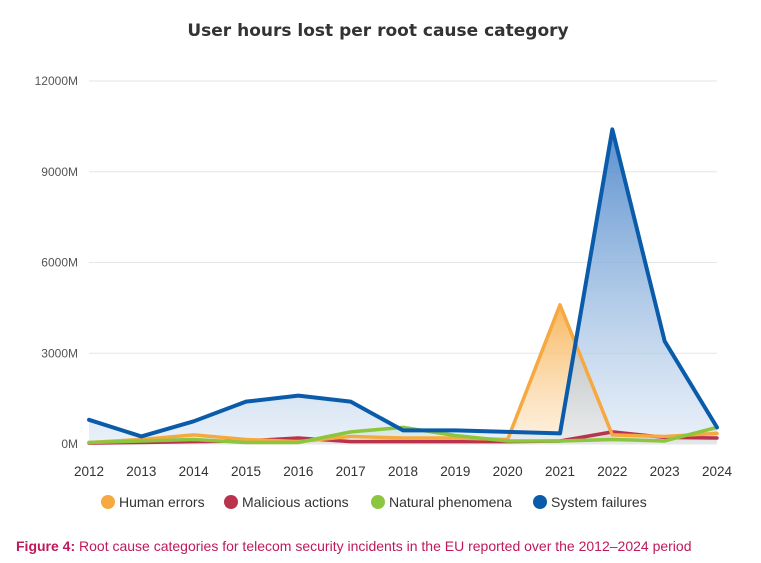 Image resolution: width=761 pixels, height=563 pixels. I want to click on legend-label: Natural phenomena, so click(450, 502).